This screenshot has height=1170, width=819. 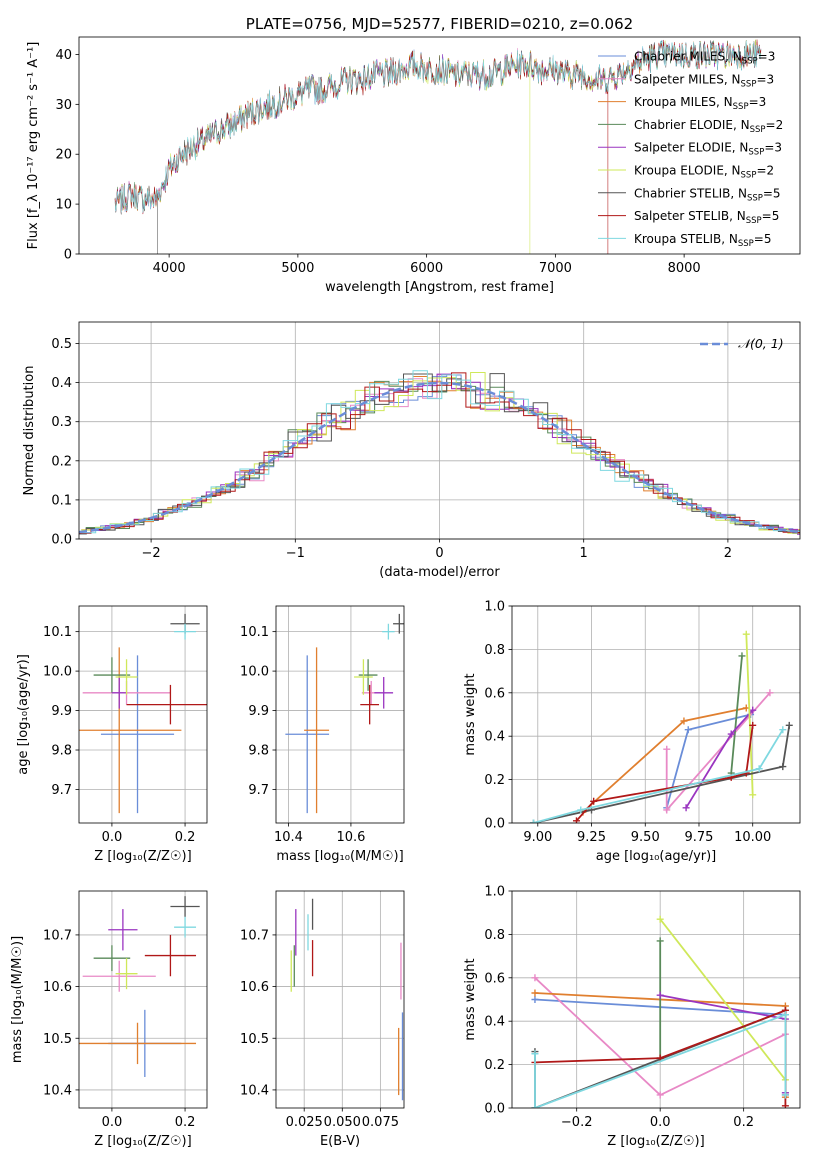 I want to click on y-tick-label: 40, so click(x=63, y=55).